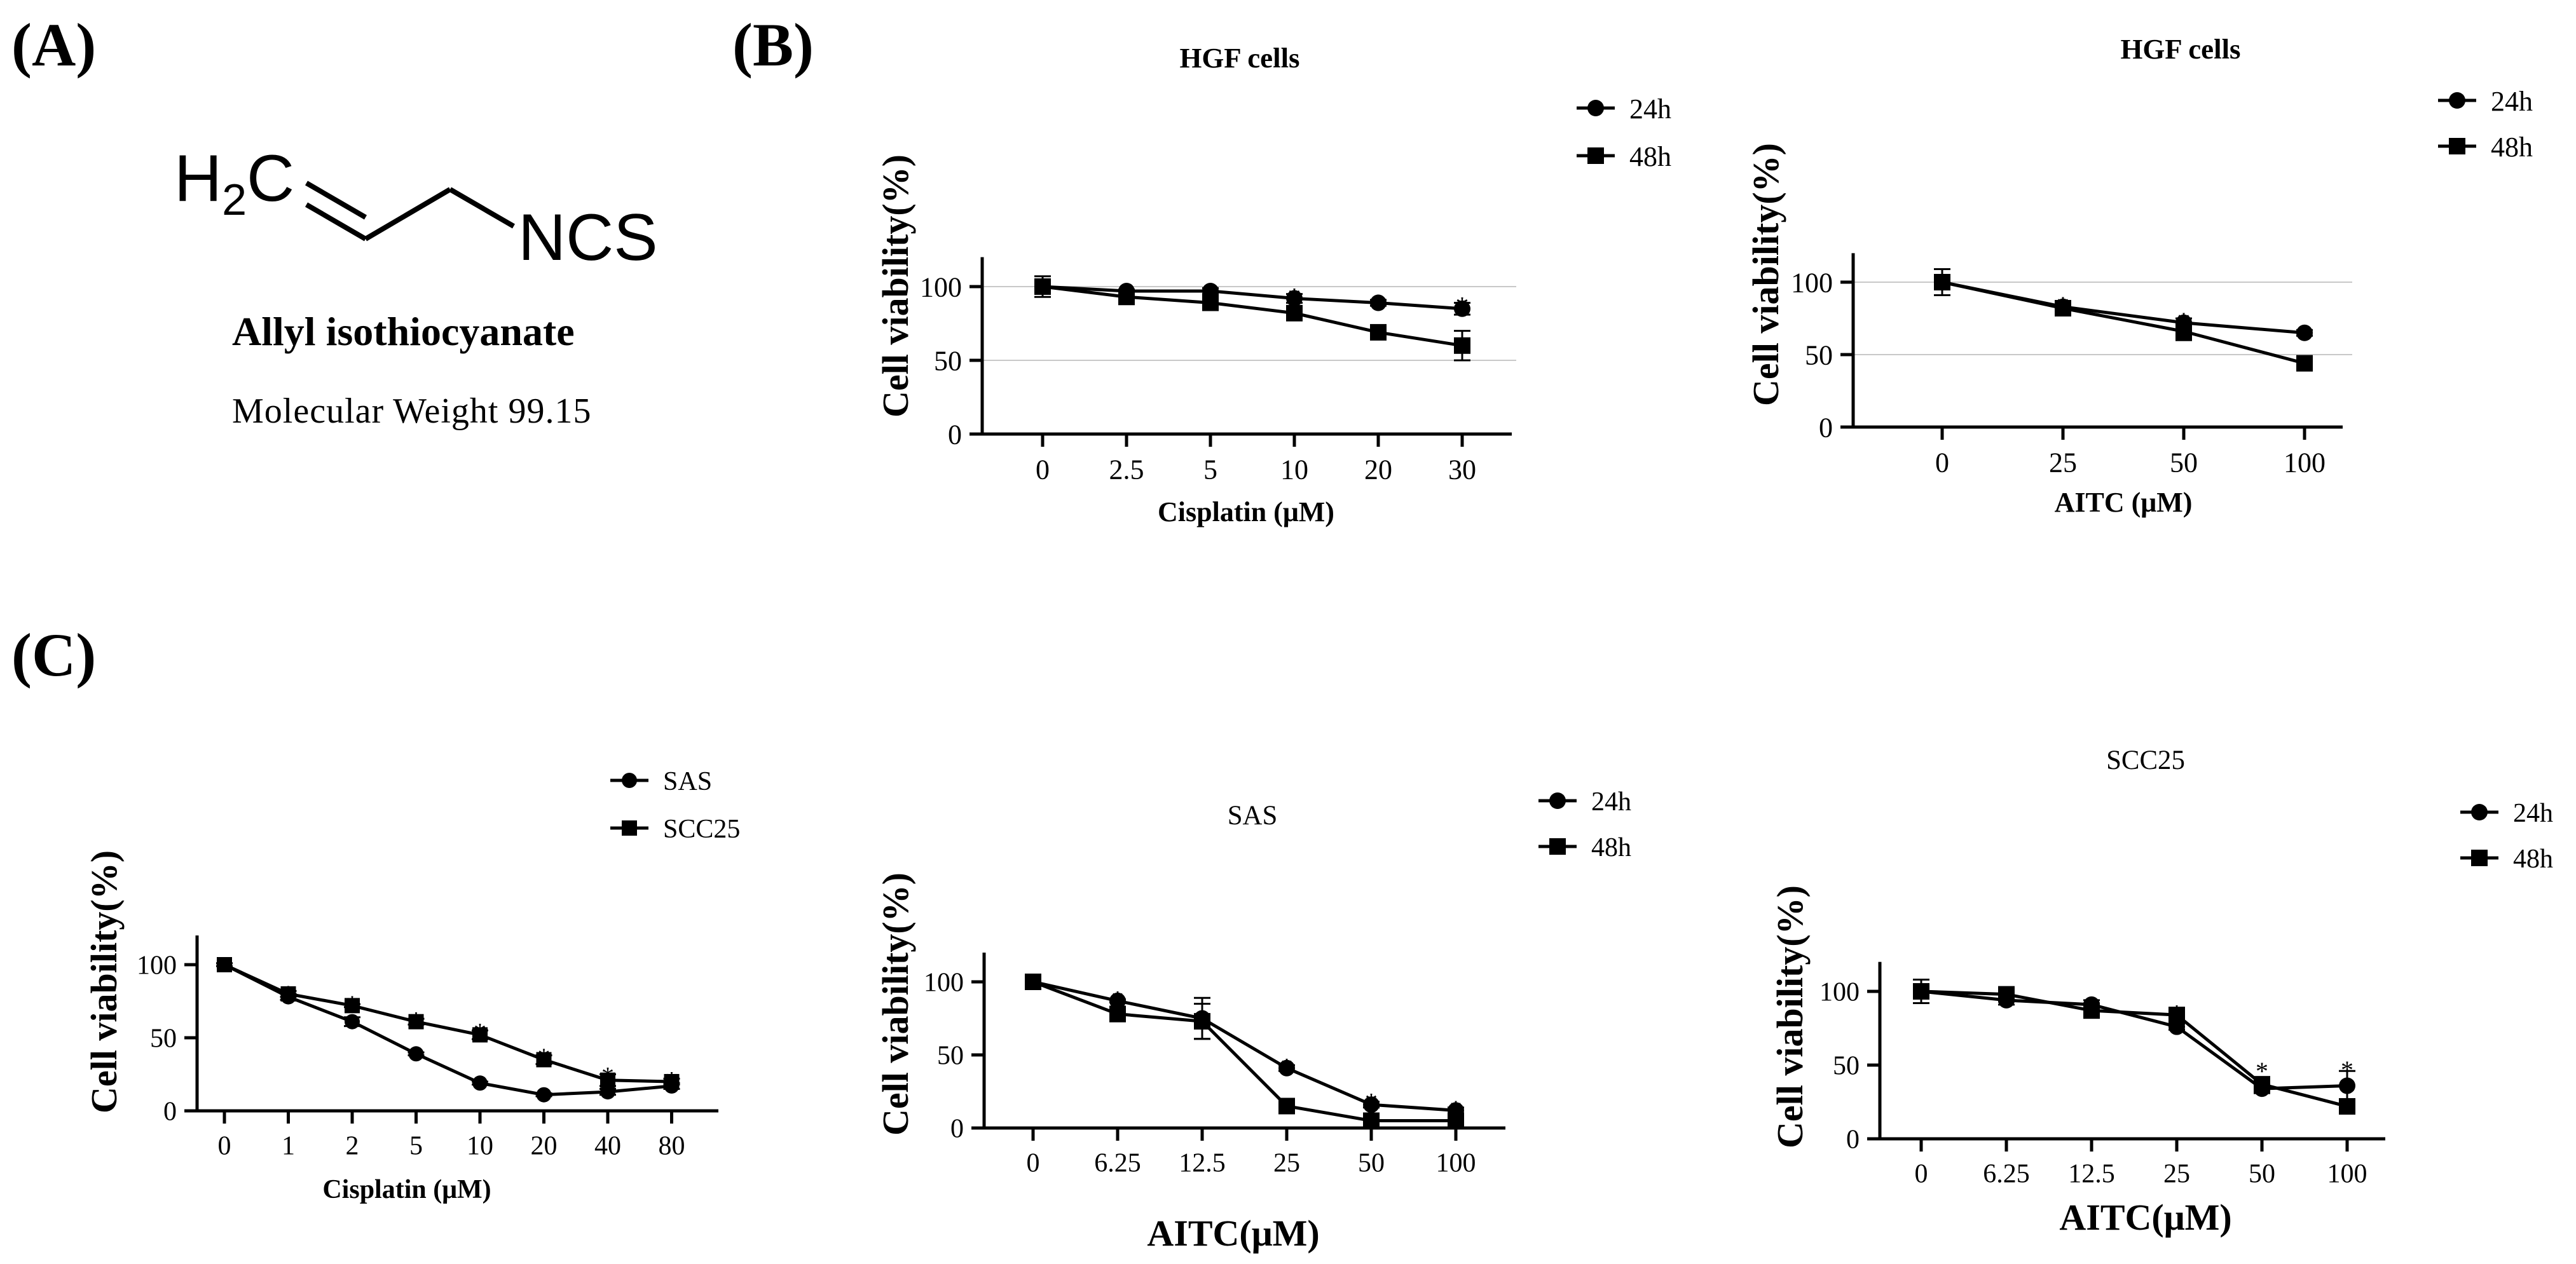  Describe the element at coordinates (412, 411) in the screenshot. I see `molecular-weight: Molecular Weight 99.15` at that location.